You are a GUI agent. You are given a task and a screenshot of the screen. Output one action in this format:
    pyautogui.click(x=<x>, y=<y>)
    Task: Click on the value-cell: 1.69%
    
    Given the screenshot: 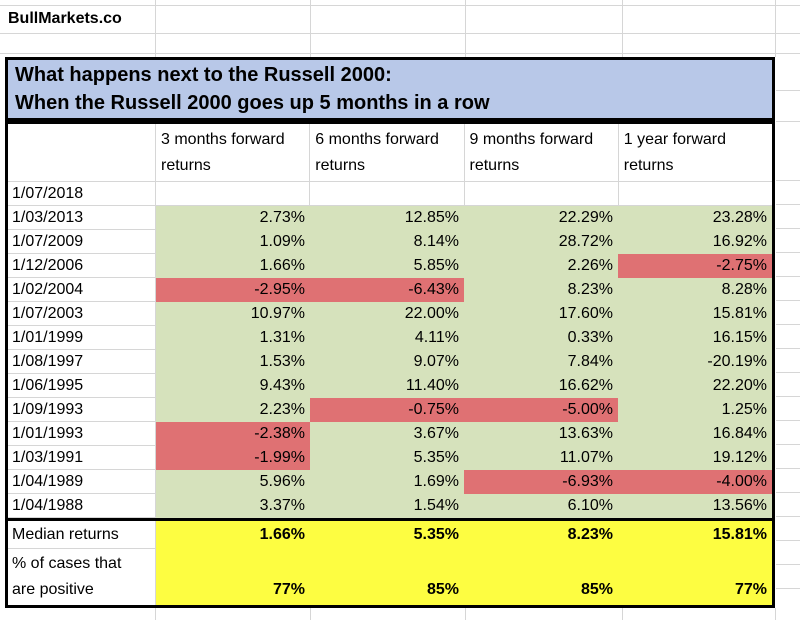 What is the action you would take?
    pyautogui.click(x=387, y=482)
    